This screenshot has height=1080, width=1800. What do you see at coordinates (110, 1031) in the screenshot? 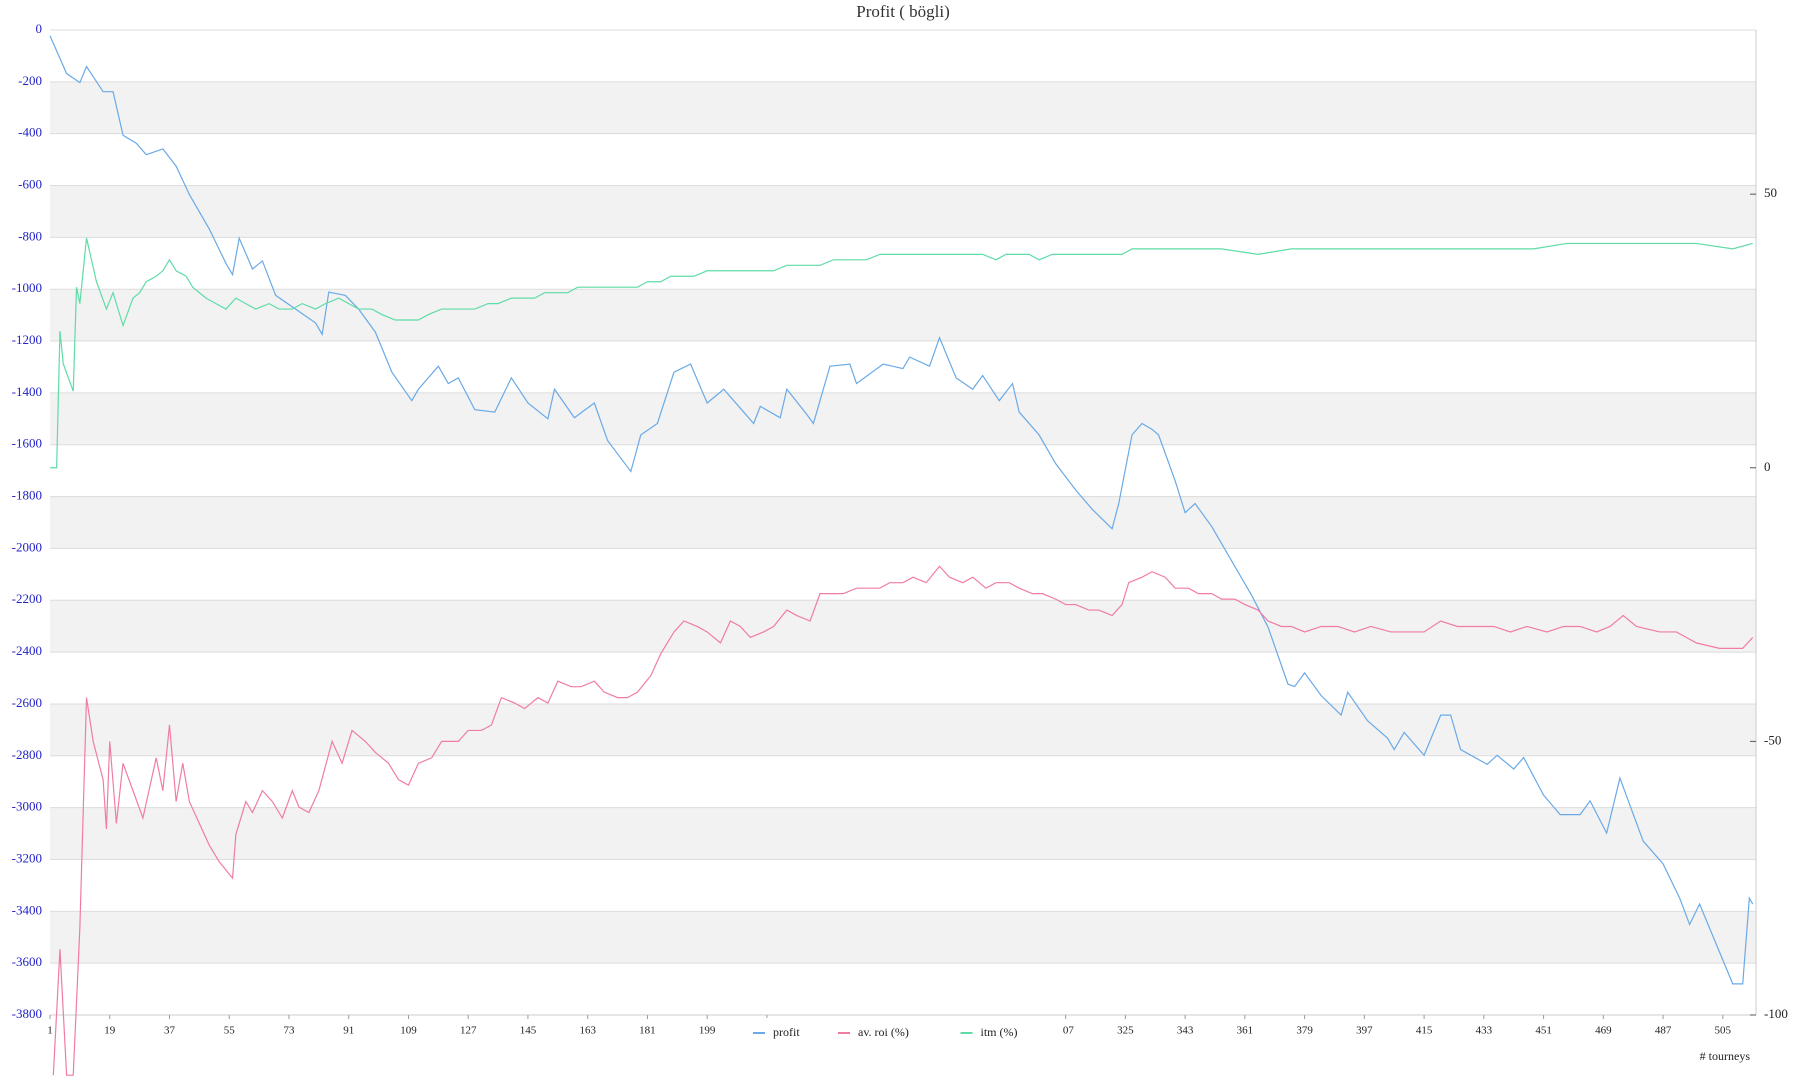
I see `x-tick-label: 19` at bounding box center [110, 1031].